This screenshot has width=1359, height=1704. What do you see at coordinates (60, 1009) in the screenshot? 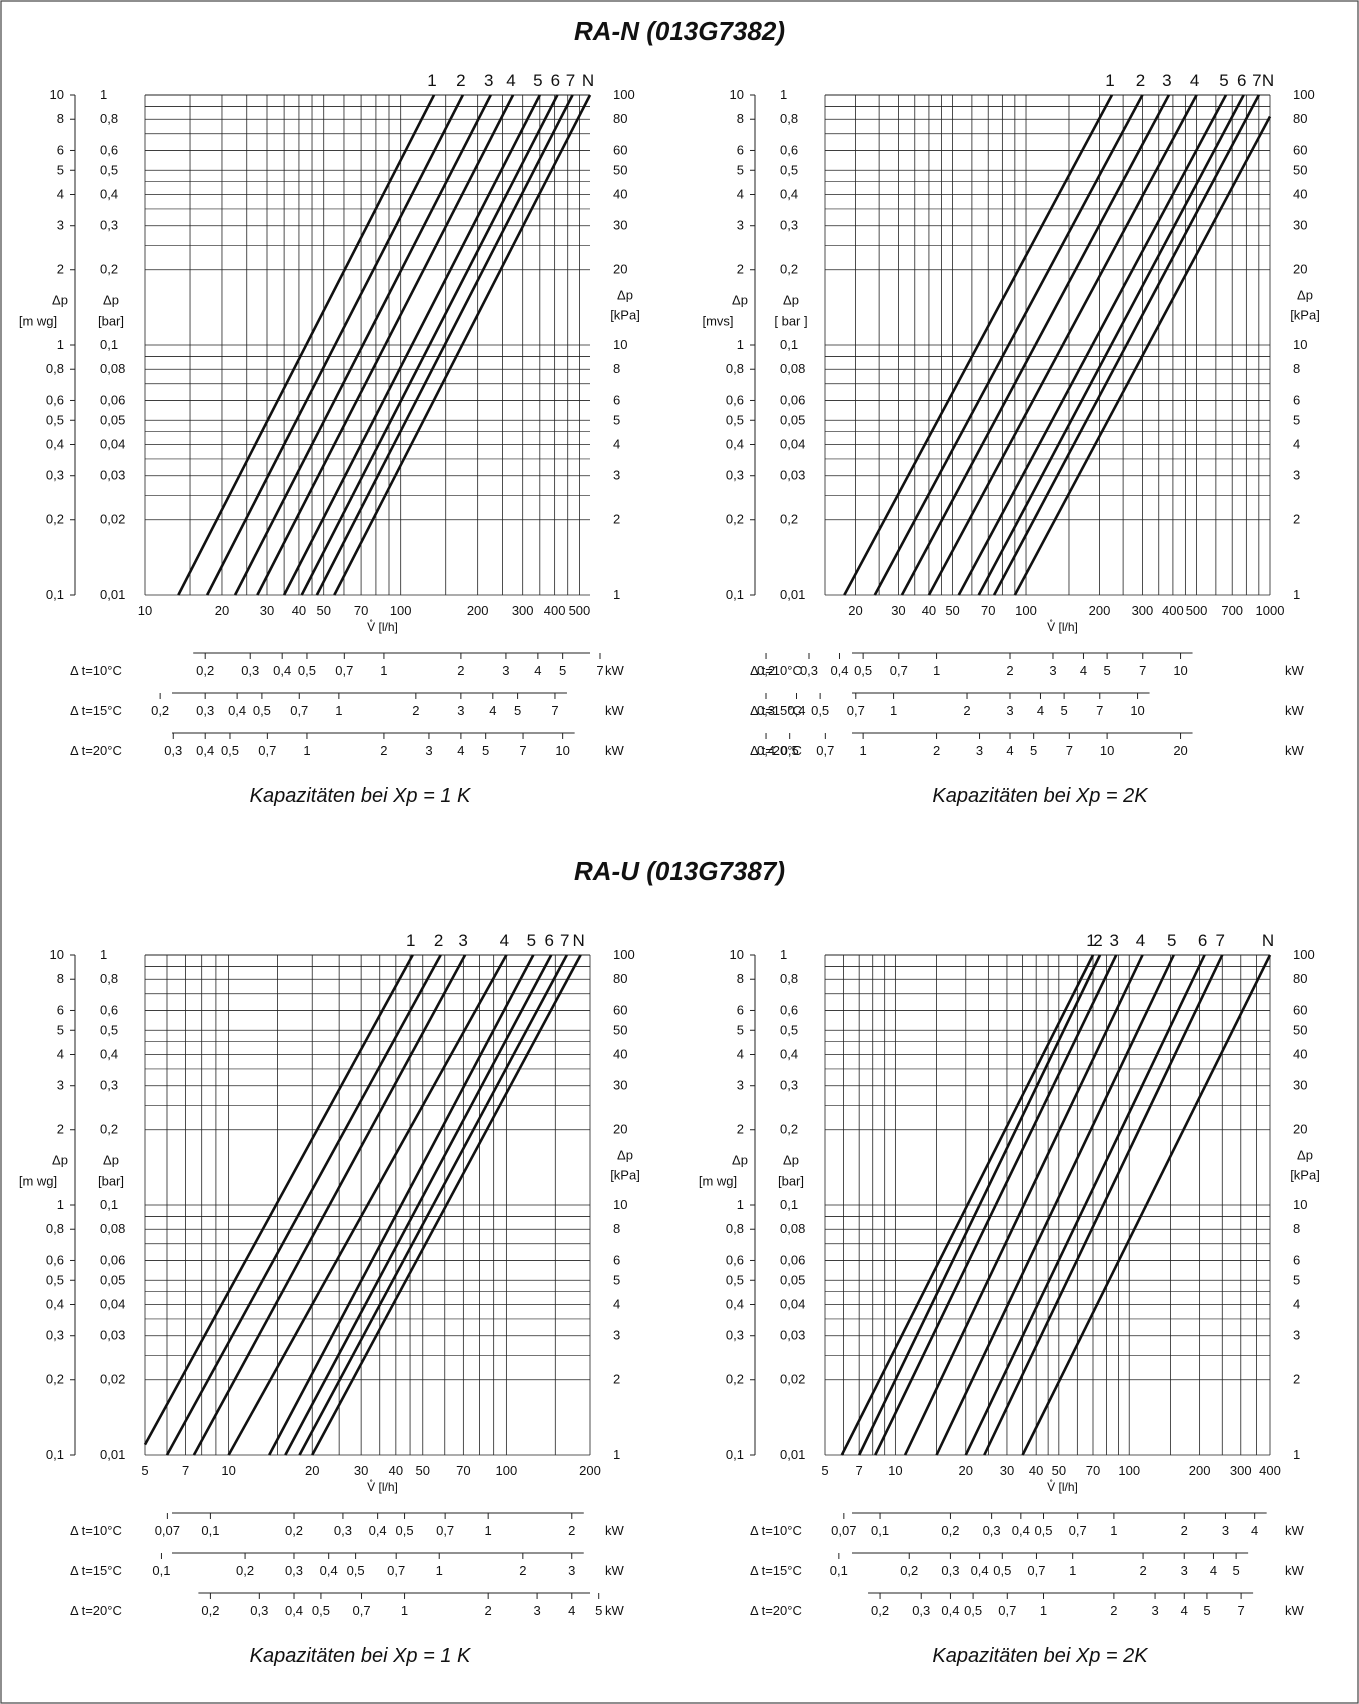
I see `mwg-tick-label: 6` at bounding box center [60, 1009].